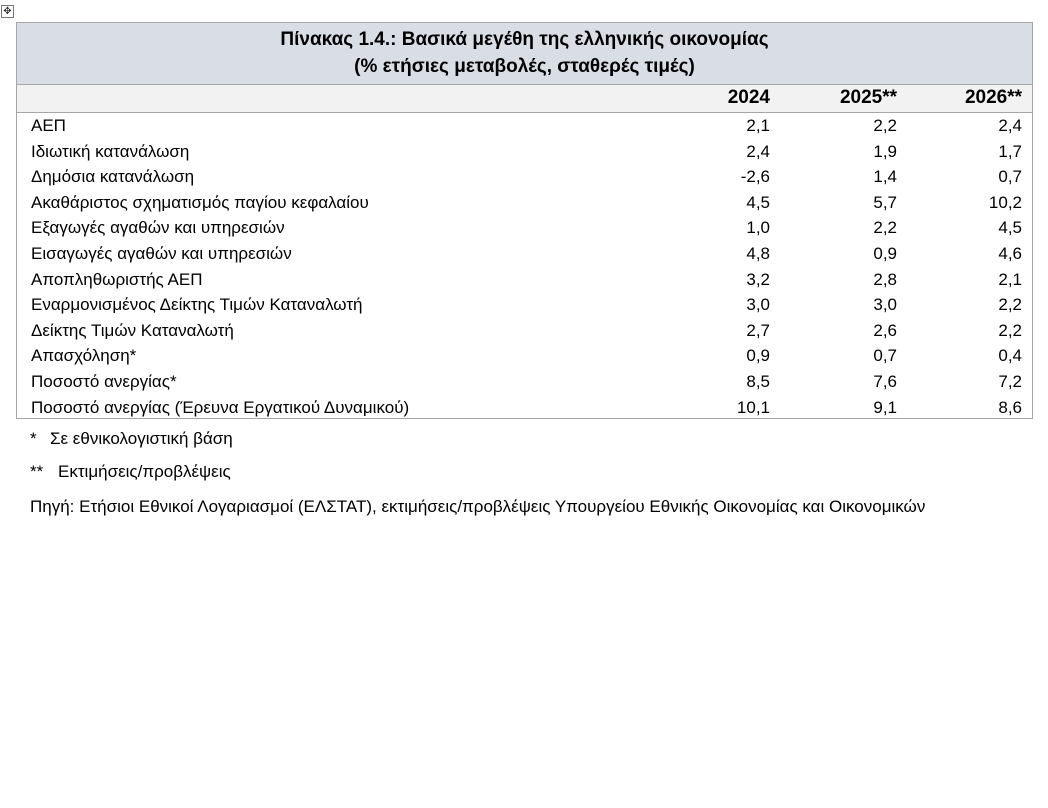 This screenshot has height=808, width=1048. Describe the element at coordinates (113, 177) in the screenshot. I see `row-label: Δημόσια κατανάλωση` at that location.